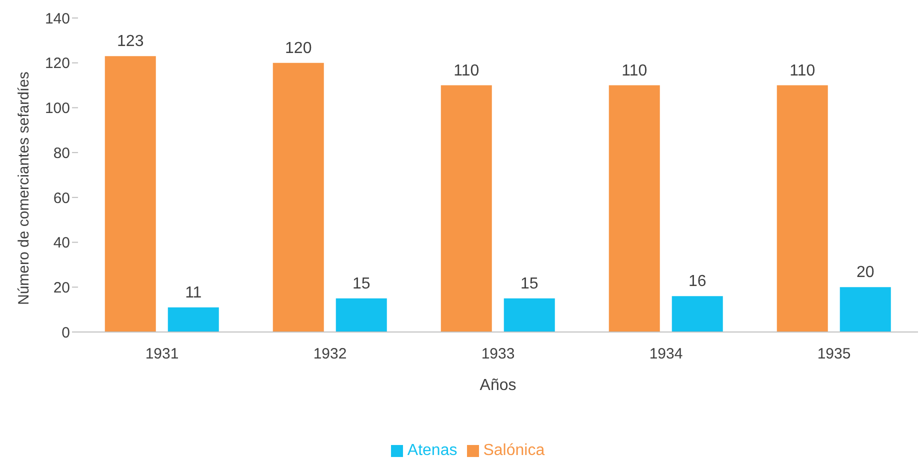 This screenshot has height=470, width=923. Describe the element at coordinates (130, 41) in the screenshot. I see `data-label: 123` at that location.